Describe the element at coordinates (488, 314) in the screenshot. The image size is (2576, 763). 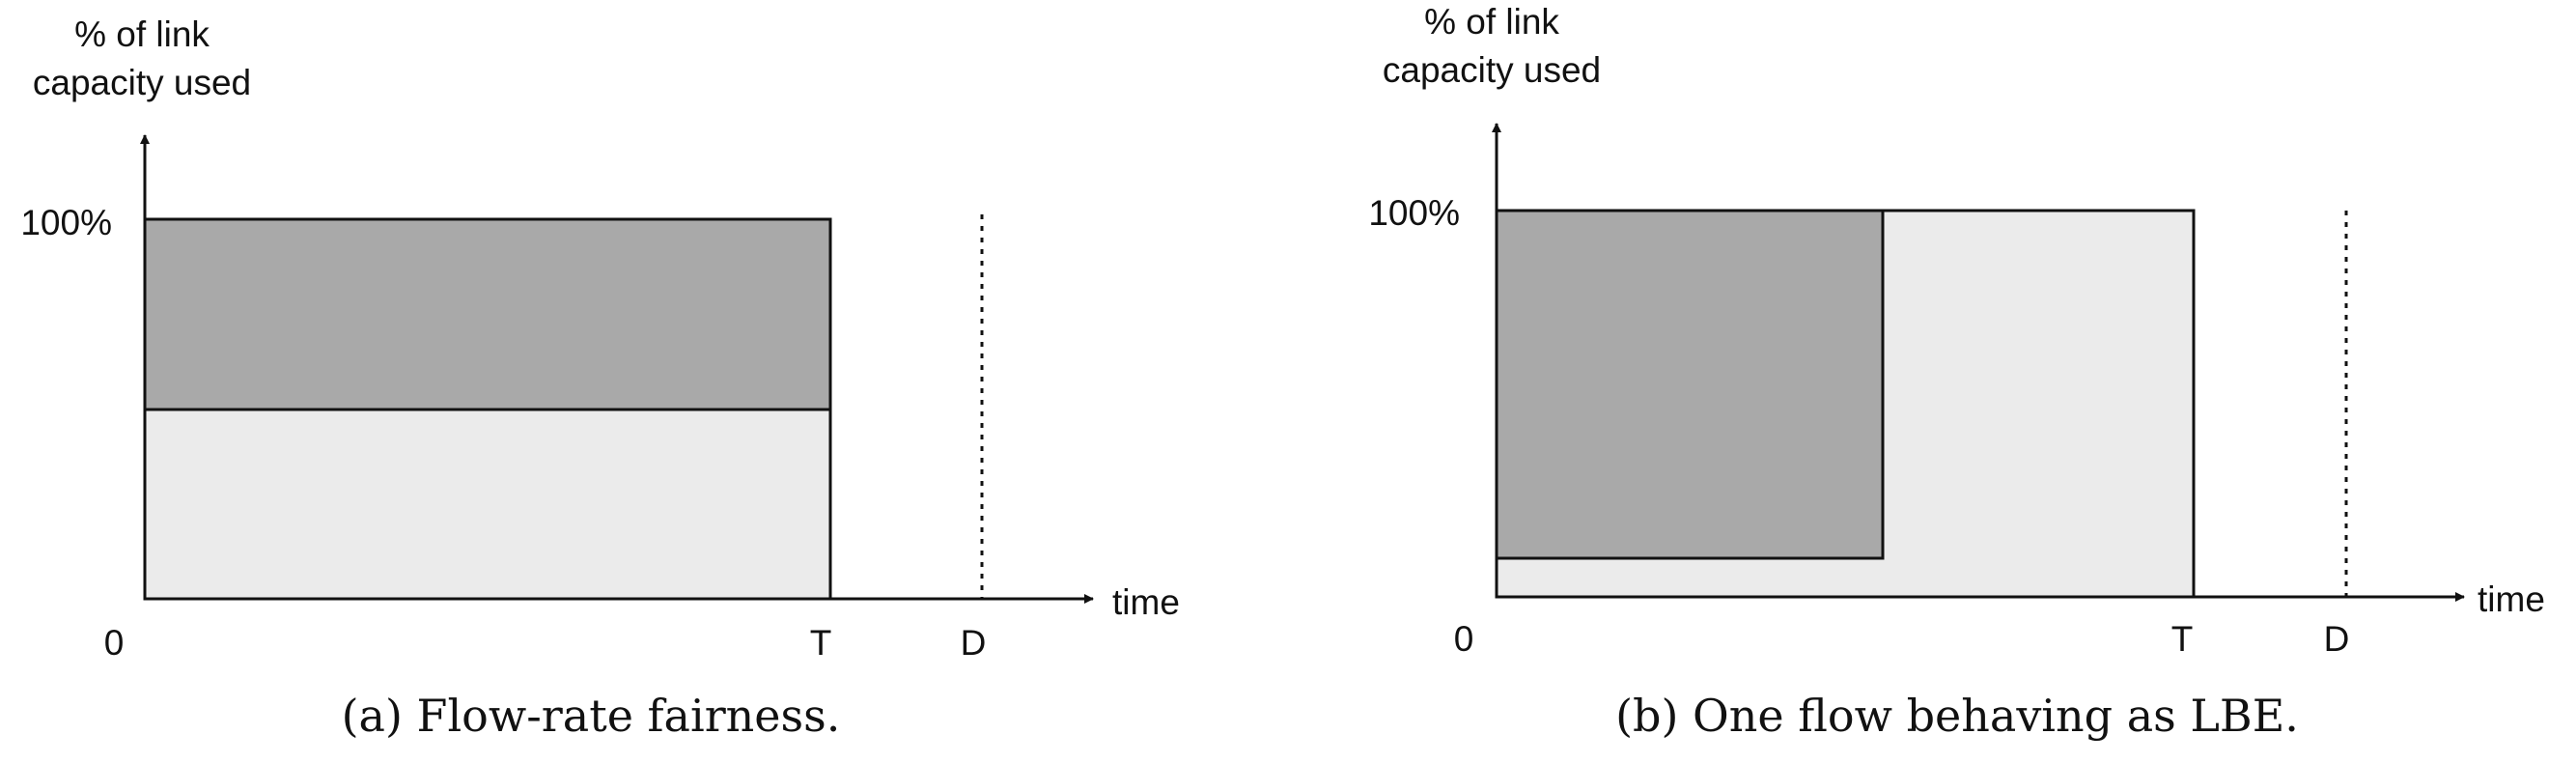
I see `panel-a-dark-flow-region` at that location.